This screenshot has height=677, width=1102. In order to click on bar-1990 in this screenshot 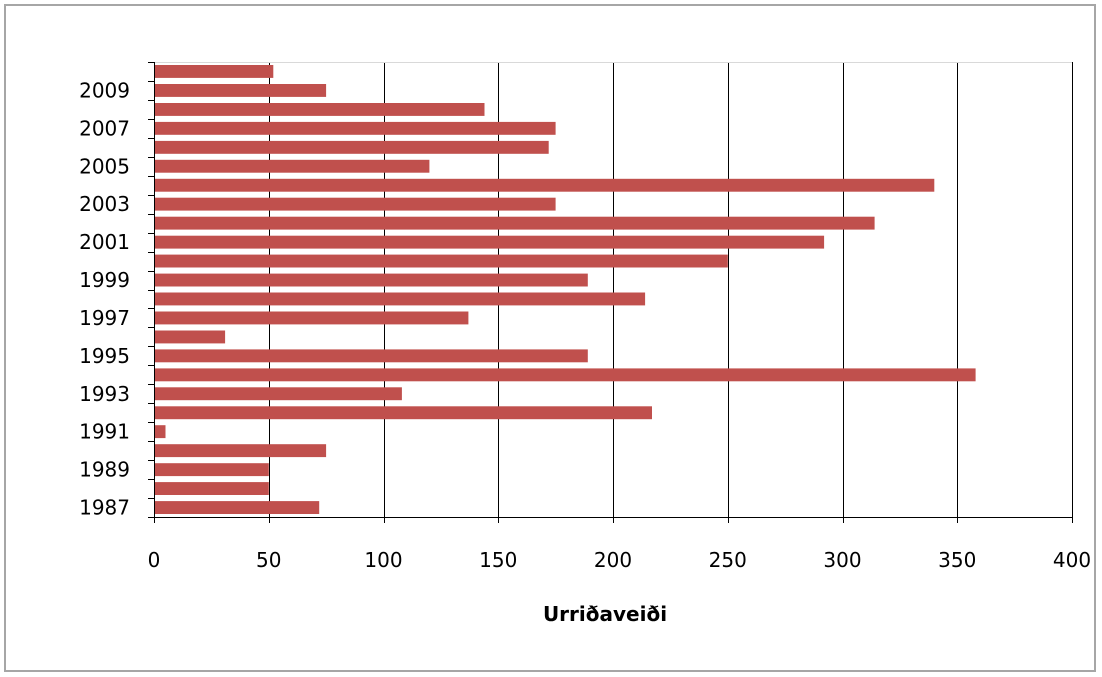, I will do `click(240, 451)`.